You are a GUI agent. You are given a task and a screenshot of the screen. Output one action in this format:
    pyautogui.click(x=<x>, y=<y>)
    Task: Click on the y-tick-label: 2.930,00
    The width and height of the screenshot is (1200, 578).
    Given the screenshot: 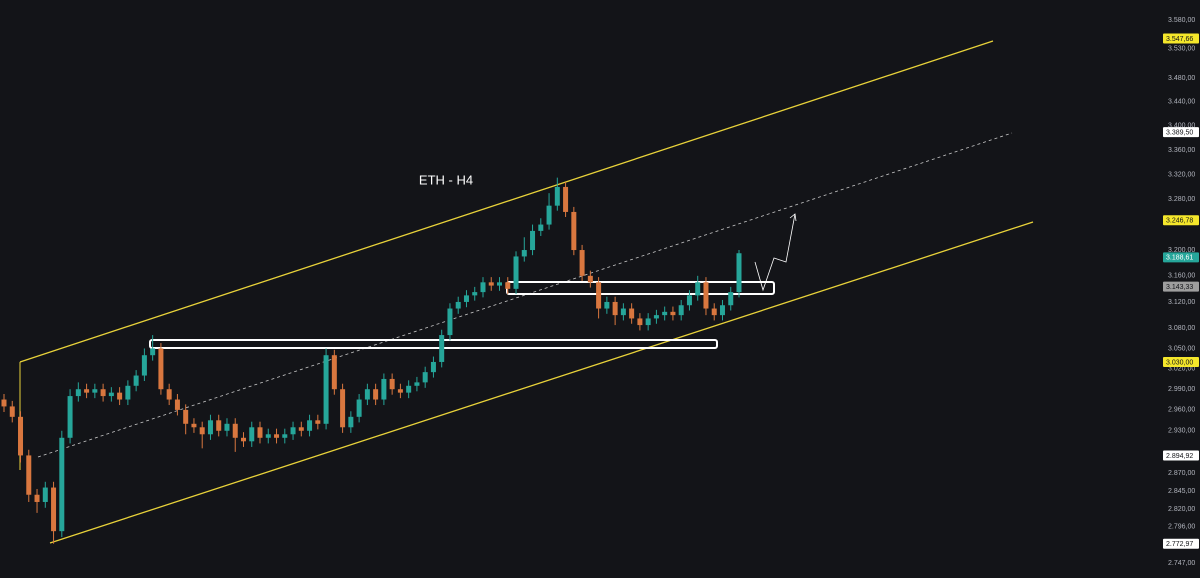 What is the action you would take?
    pyautogui.click(x=1181, y=431)
    